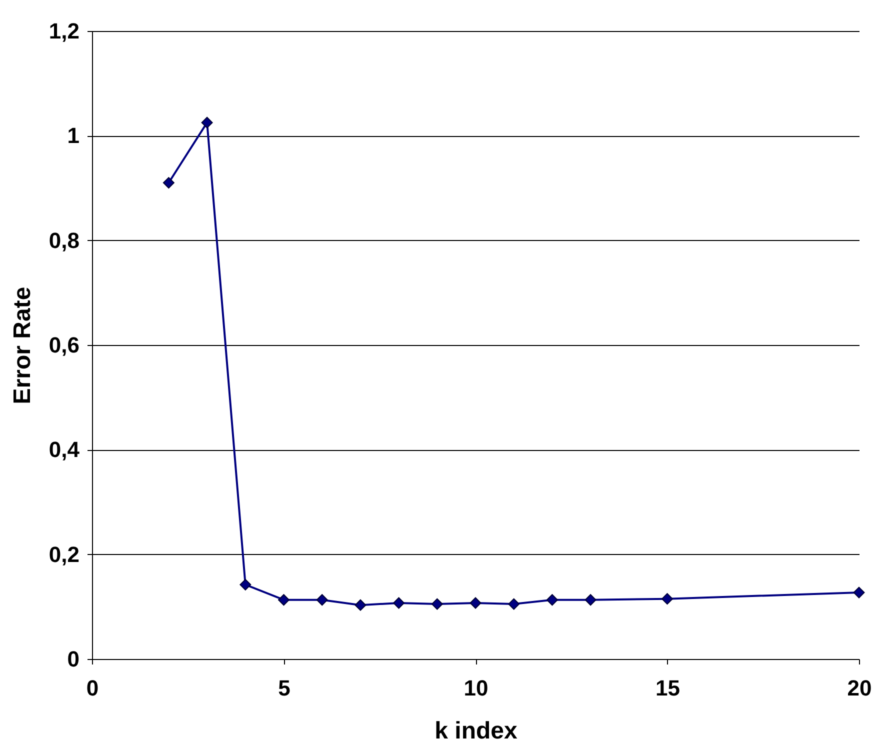 The height and width of the screenshot is (753, 892). What do you see at coordinates (22, 345) in the screenshot?
I see `y-axis-title: Error Rate` at bounding box center [22, 345].